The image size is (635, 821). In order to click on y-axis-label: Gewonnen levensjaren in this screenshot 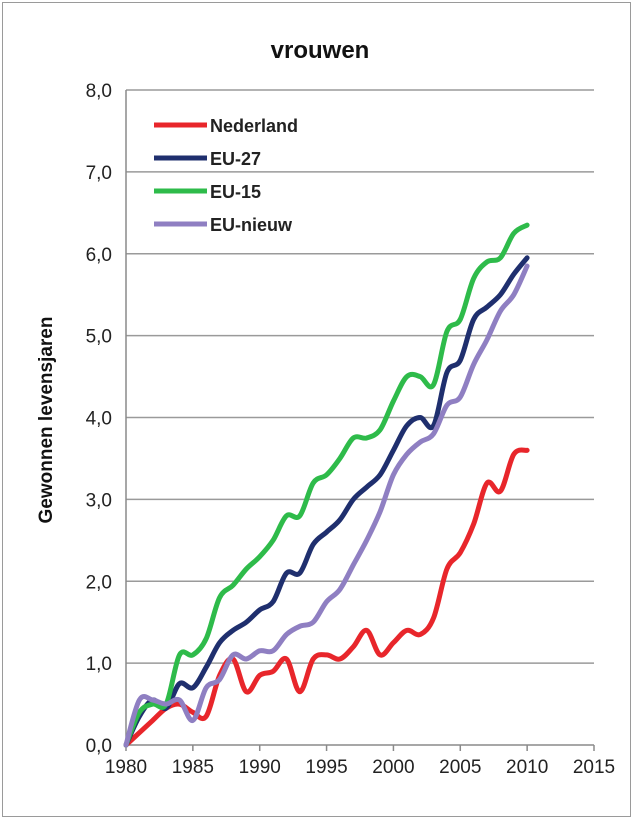, I will do `click(46, 420)`.